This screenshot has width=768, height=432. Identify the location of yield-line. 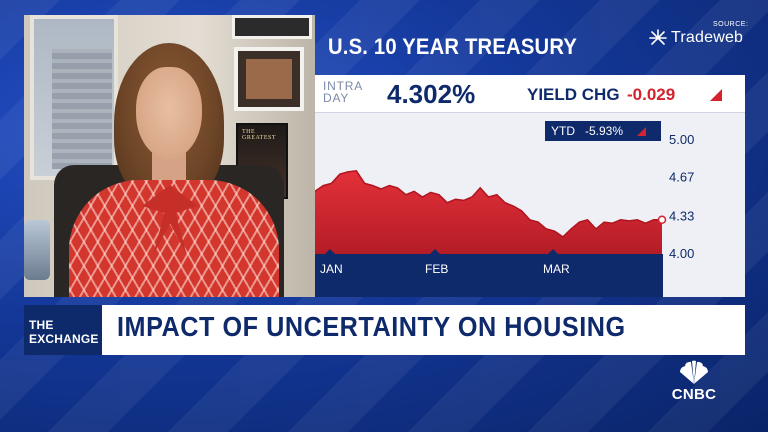
(488, 203).